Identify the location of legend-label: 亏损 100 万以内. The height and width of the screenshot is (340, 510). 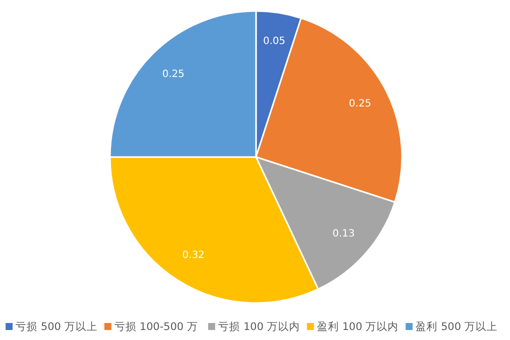
(259, 326).